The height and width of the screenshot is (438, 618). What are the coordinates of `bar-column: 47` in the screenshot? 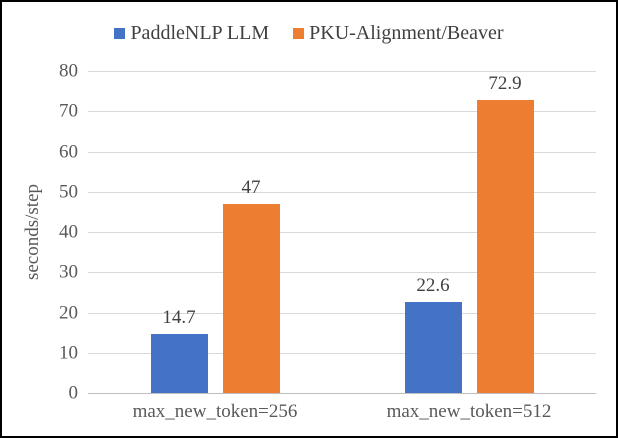 It's located at (251, 232).